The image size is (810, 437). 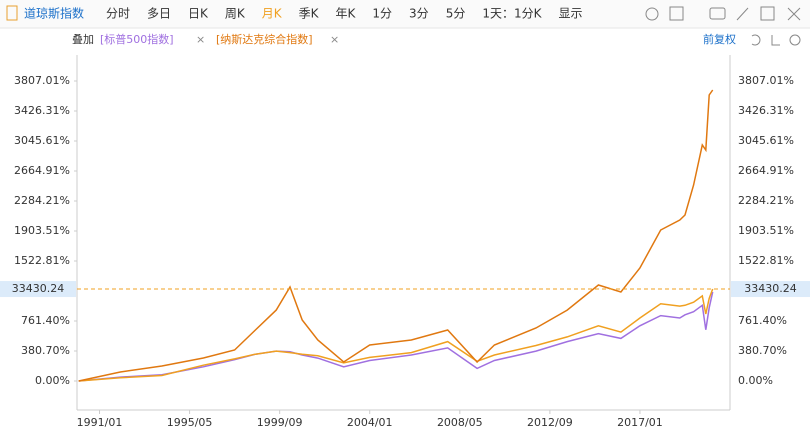 What do you see at coordinates (795, 40) in the screenshot?
I see `more-icon` at bounding box center [795, 40].